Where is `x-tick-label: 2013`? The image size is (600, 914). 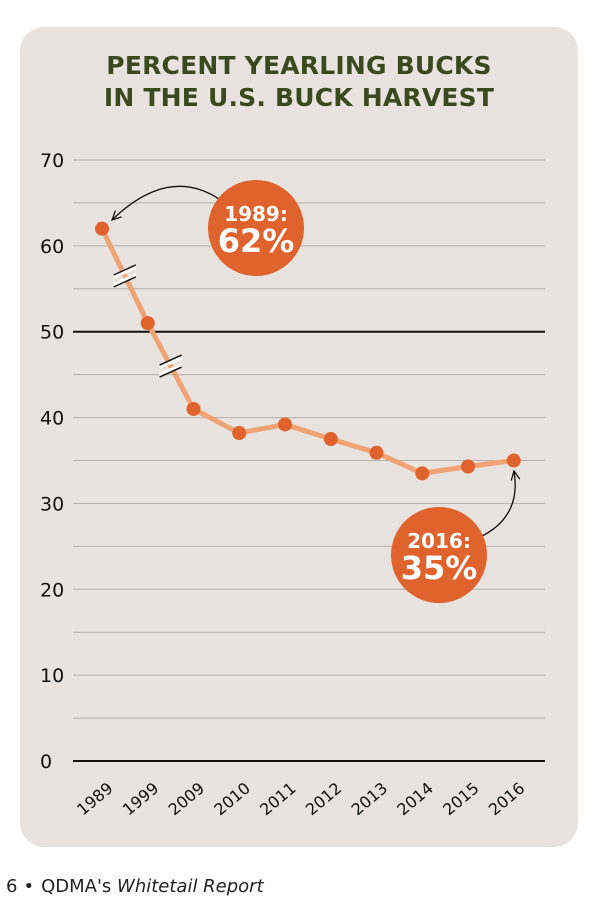
x-tick-label: 2013 is located at coordinates (369, 799).